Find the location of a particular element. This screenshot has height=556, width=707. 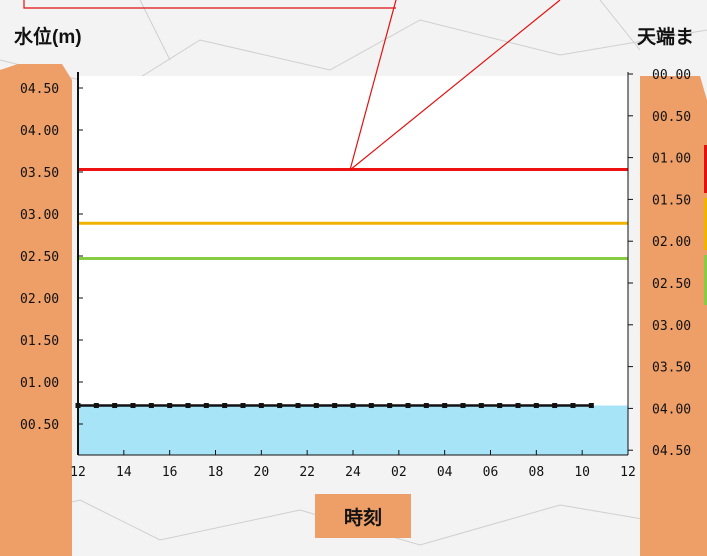

y-left-tick-label: 04.00 is located at coordinates (39, 131).